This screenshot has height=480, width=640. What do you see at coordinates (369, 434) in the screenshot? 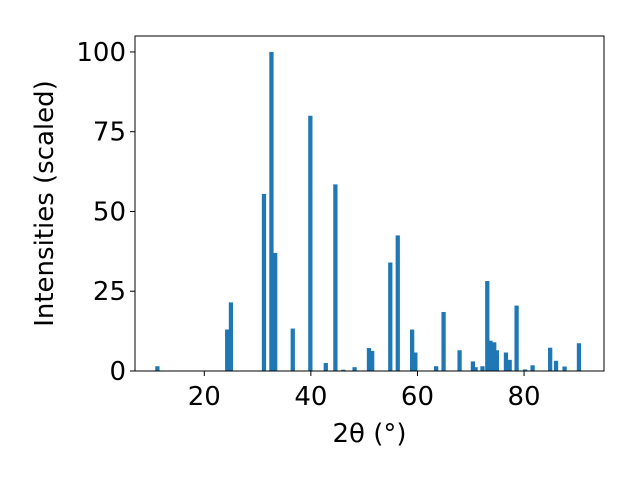
I see `x-axis-label: 2θ (°)` at bounding box center [369, 434].